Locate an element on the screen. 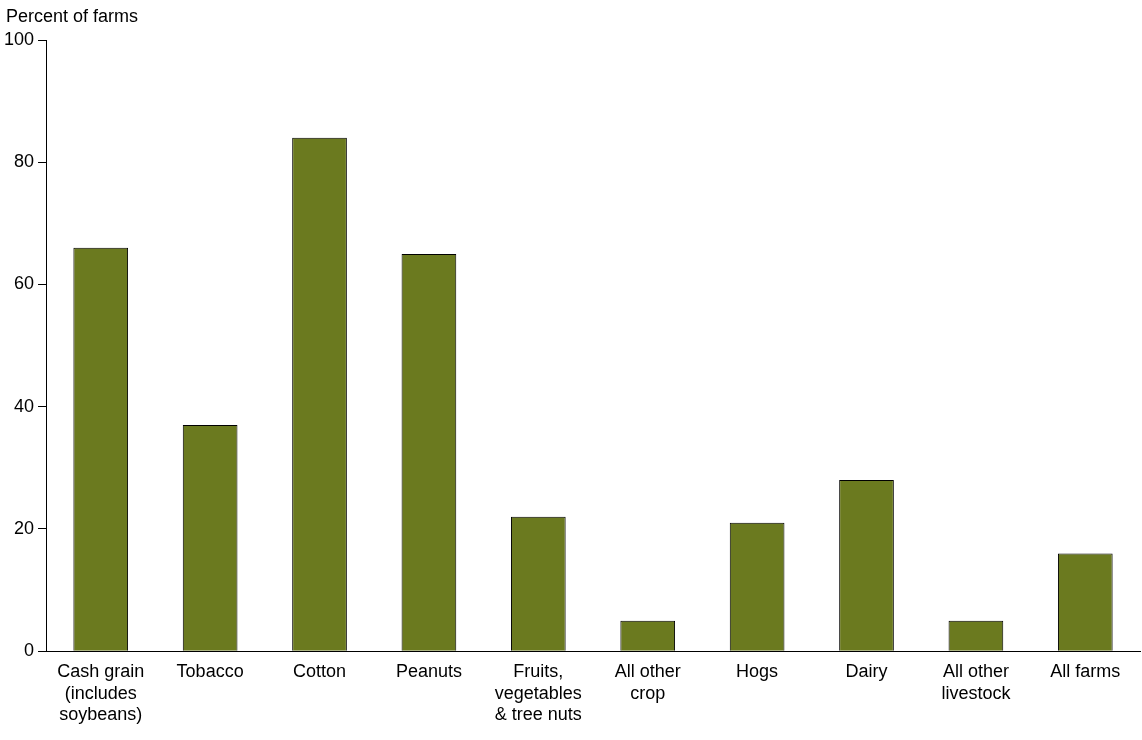  y-tick-label: 80 is located at coordinates (24, 161).